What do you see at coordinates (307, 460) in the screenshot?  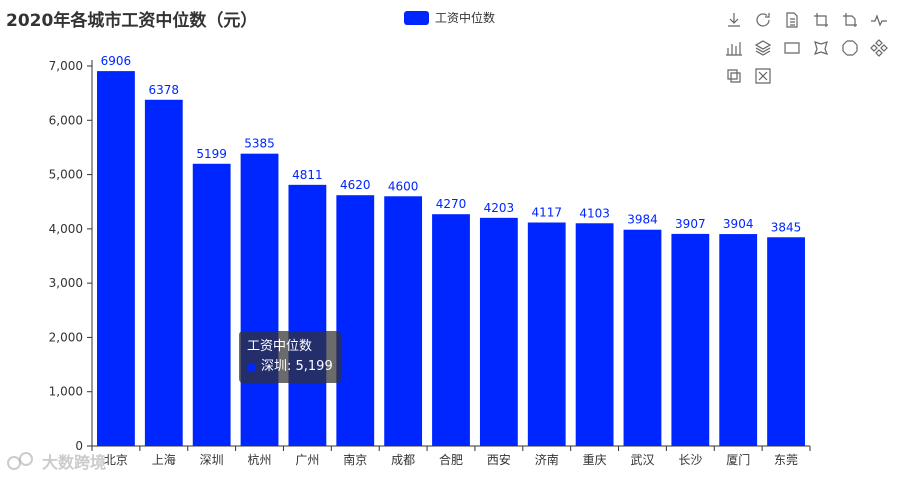 I see `x-tick-label: 广州` at bounding box center [307, 460].